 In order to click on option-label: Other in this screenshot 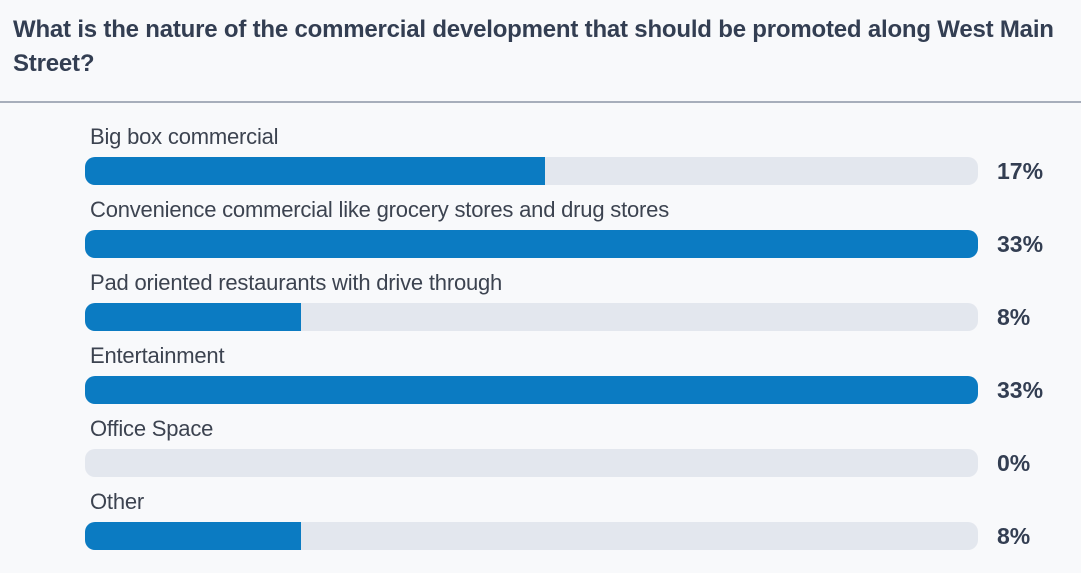, I will do `click(117, 501)`.